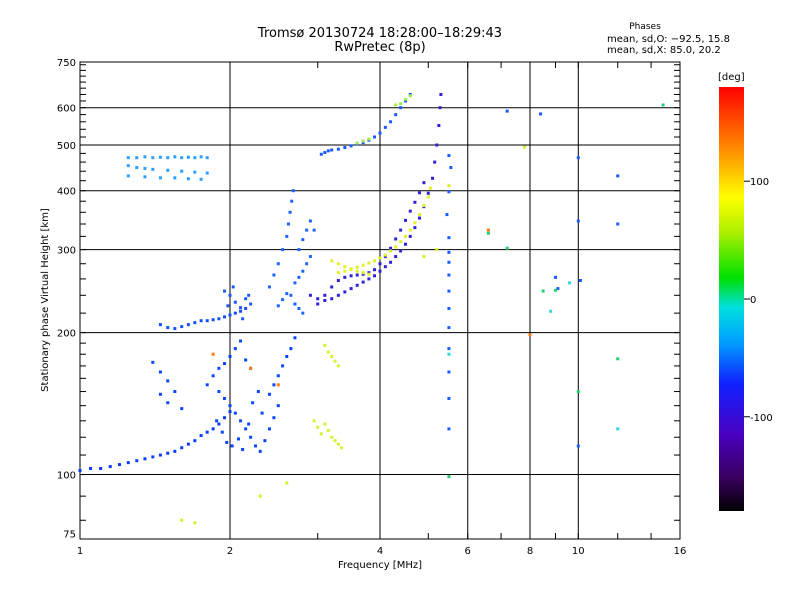  Describe the element at coordinates (668, 39) in the screenshot. I see `phase-o-stats: mean, sd,O: −92.5, 15.8` at that location.